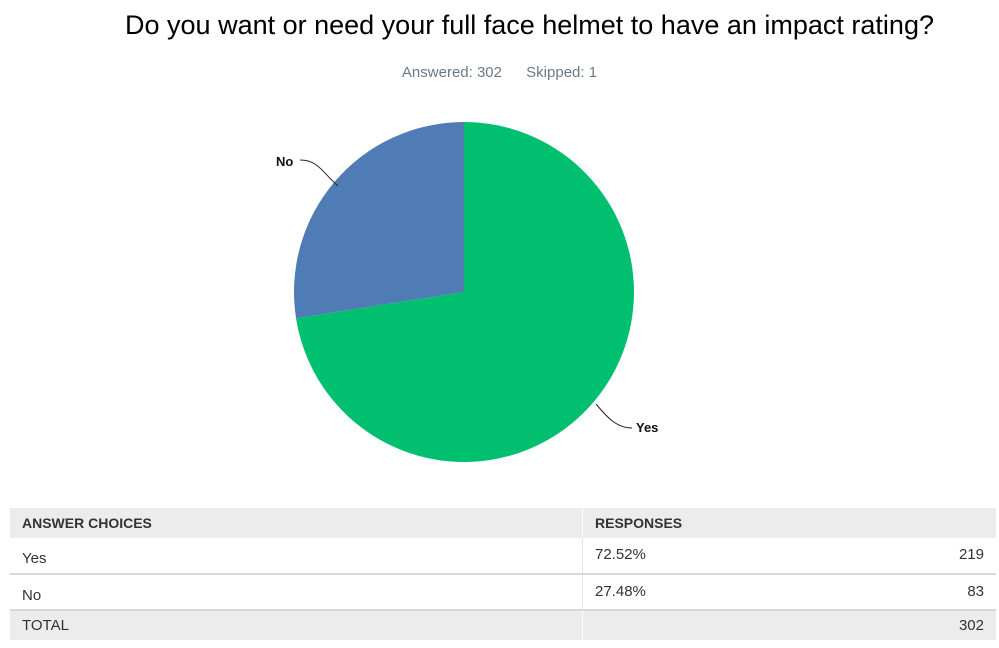 The image size is (999, 648). Describe the element at coordinates (503, 592) in the screenshot. I see `table-row: No 27.48% 83` at that location.